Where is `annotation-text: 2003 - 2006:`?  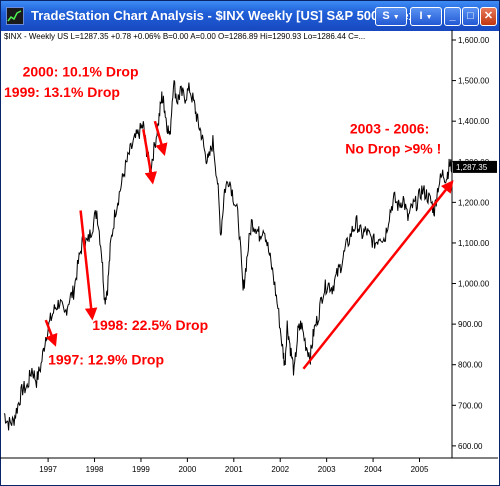
annotation-text: 2003 - 2006: is located at coordinates (389, 128).